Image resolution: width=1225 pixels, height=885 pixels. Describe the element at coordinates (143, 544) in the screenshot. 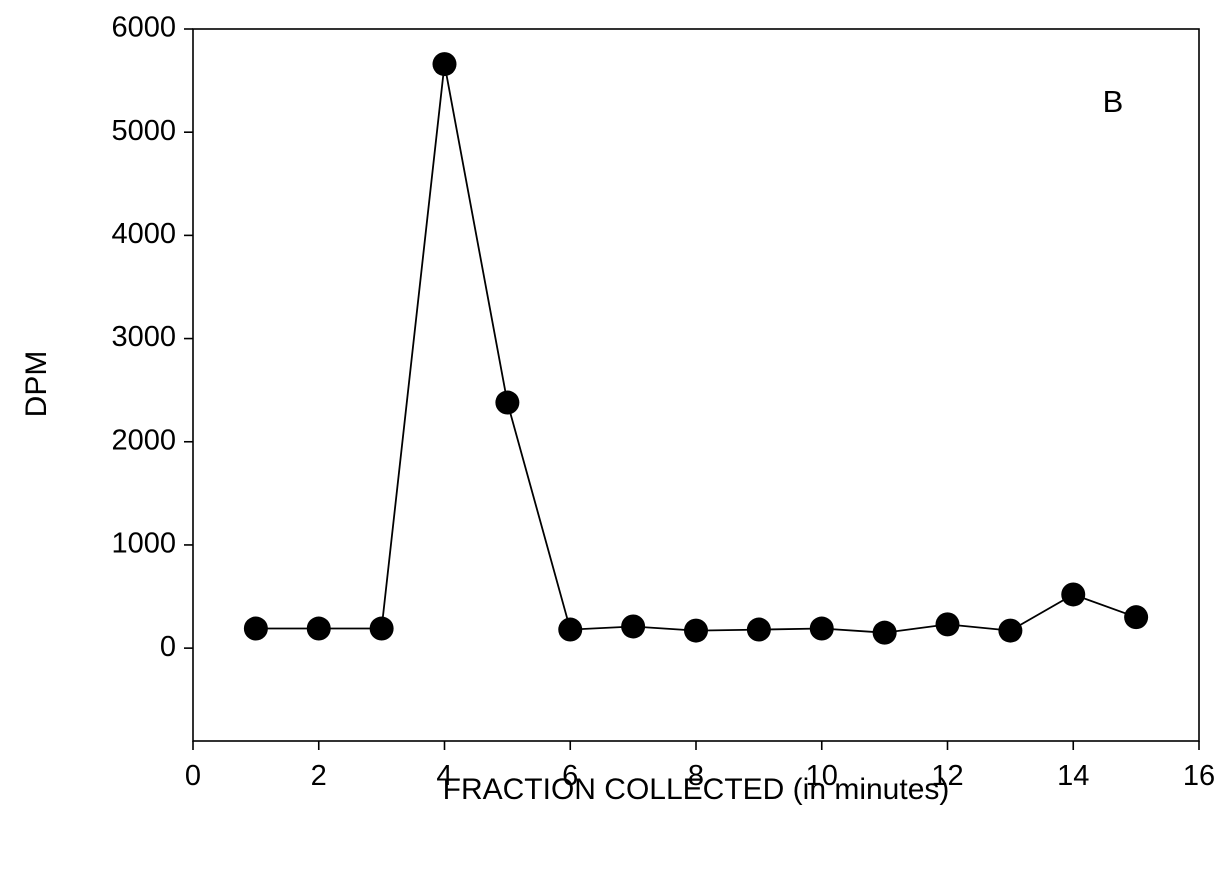

I see `y-tick-label: 1000` at that location.